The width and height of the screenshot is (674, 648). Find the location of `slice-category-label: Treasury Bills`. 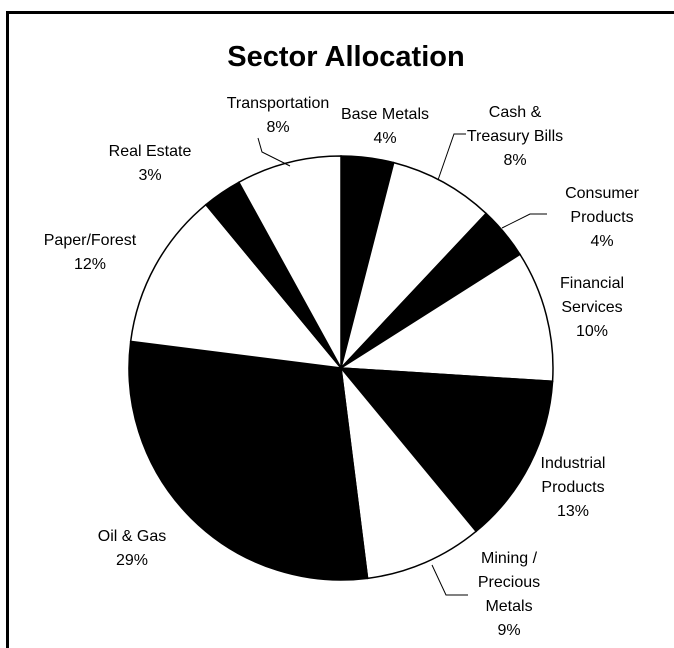

slice-category-label: Treasury Bills is located at coordinates (515, 136).